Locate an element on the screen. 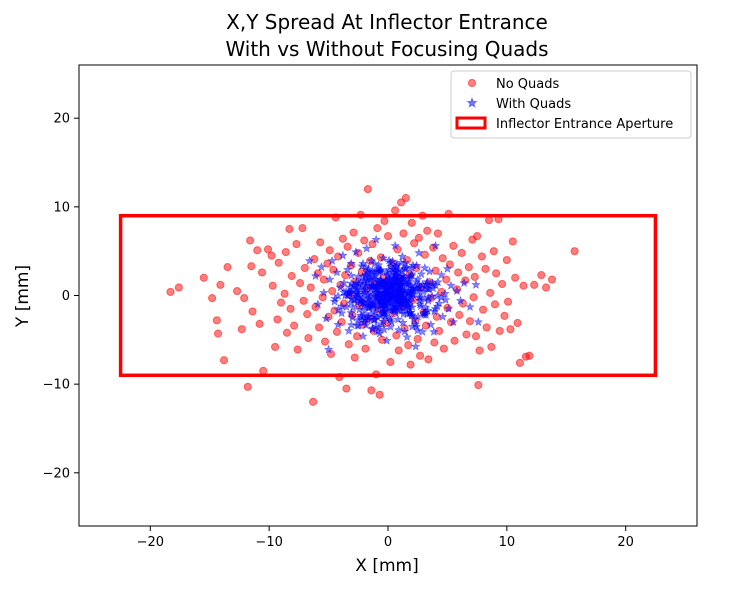  legend-frame is located at coordinates (571, 104).